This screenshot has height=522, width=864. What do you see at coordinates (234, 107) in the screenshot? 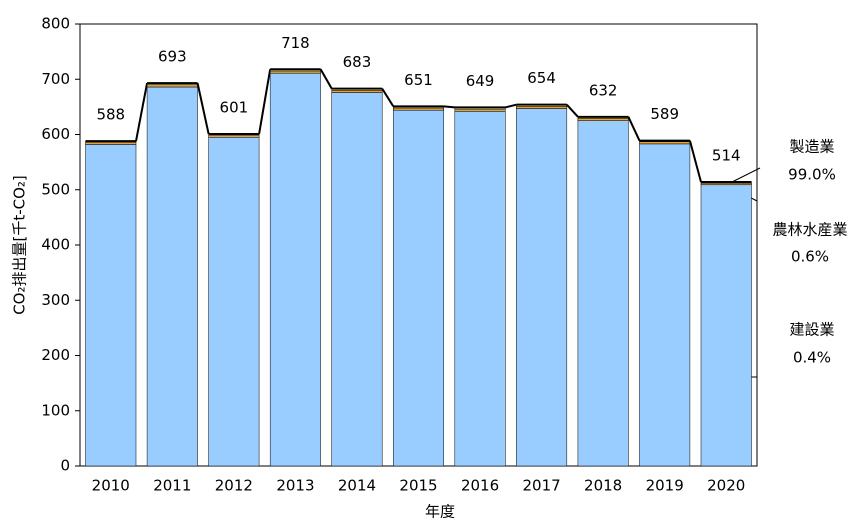
I see `total-label: 601` at bounding box center [234, 107].